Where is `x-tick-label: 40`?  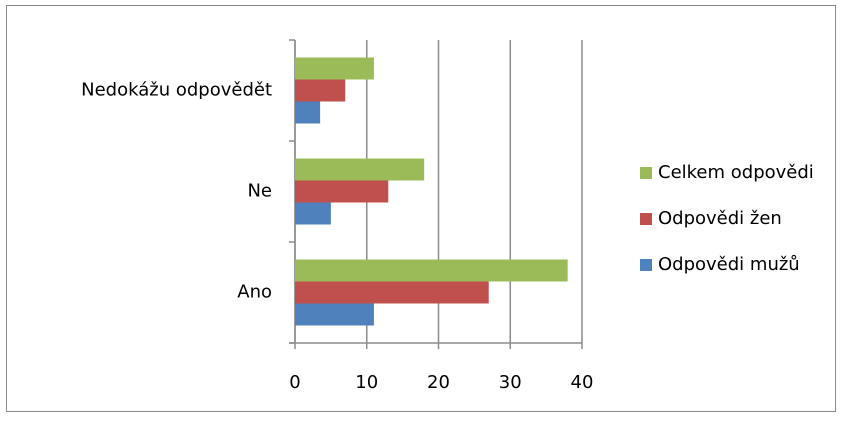
x-tick-label: 40 is located at coordinates (582, 382).